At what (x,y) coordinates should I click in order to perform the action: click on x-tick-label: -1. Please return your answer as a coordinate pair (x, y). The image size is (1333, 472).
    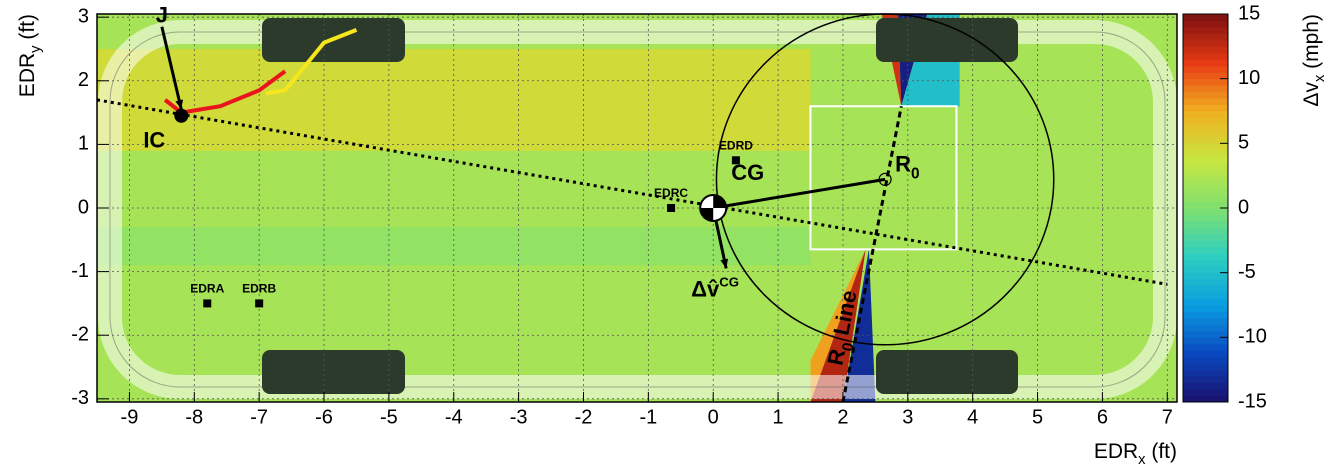
    Looking at the image, I should click on (648, 417).